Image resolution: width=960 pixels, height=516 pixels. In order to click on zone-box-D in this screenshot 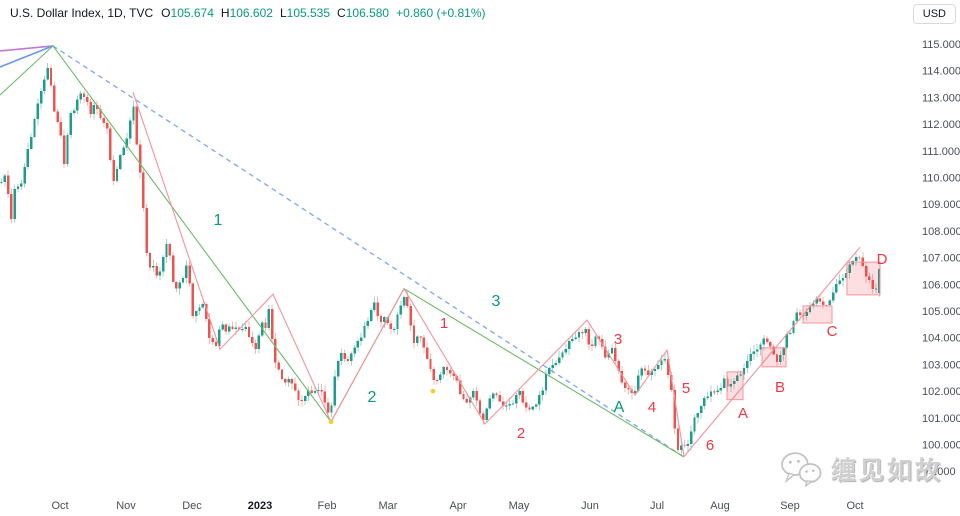, I will do `click(863, 278)`.